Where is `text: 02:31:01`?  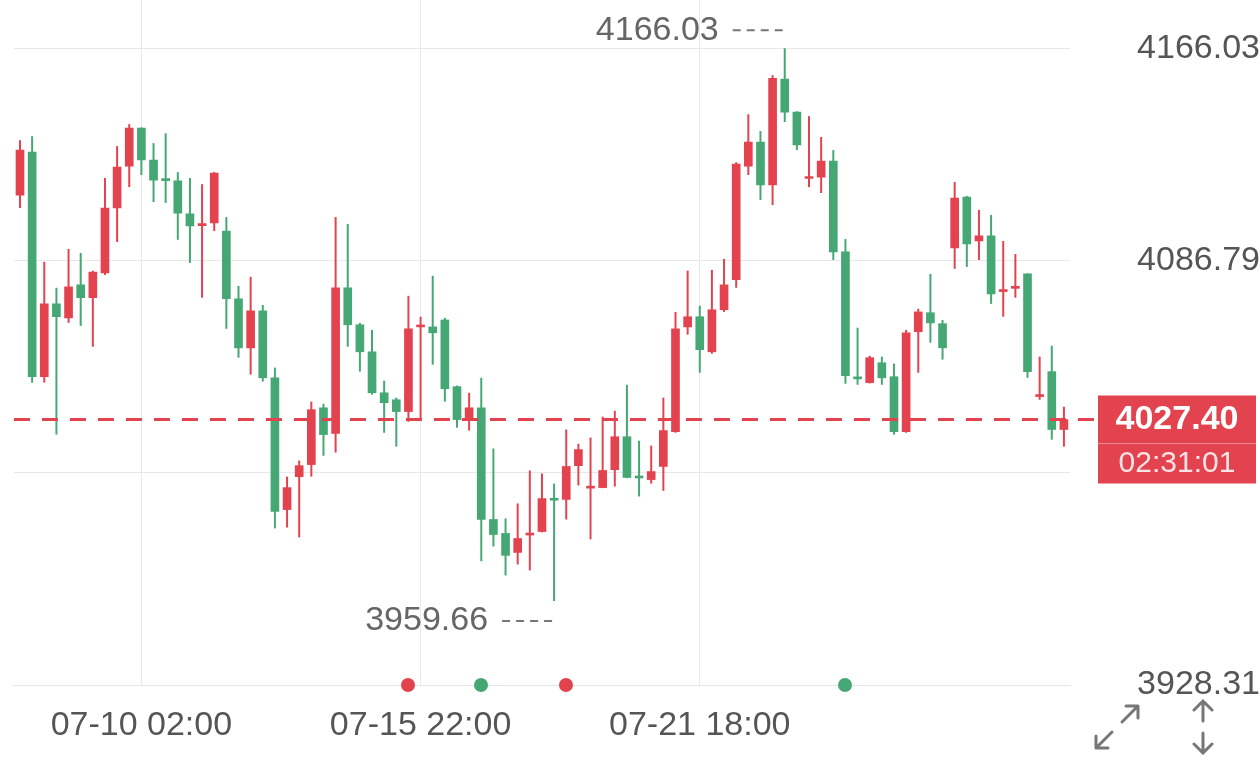
text: 02:31:01 is located at coordinates (1177, 461).